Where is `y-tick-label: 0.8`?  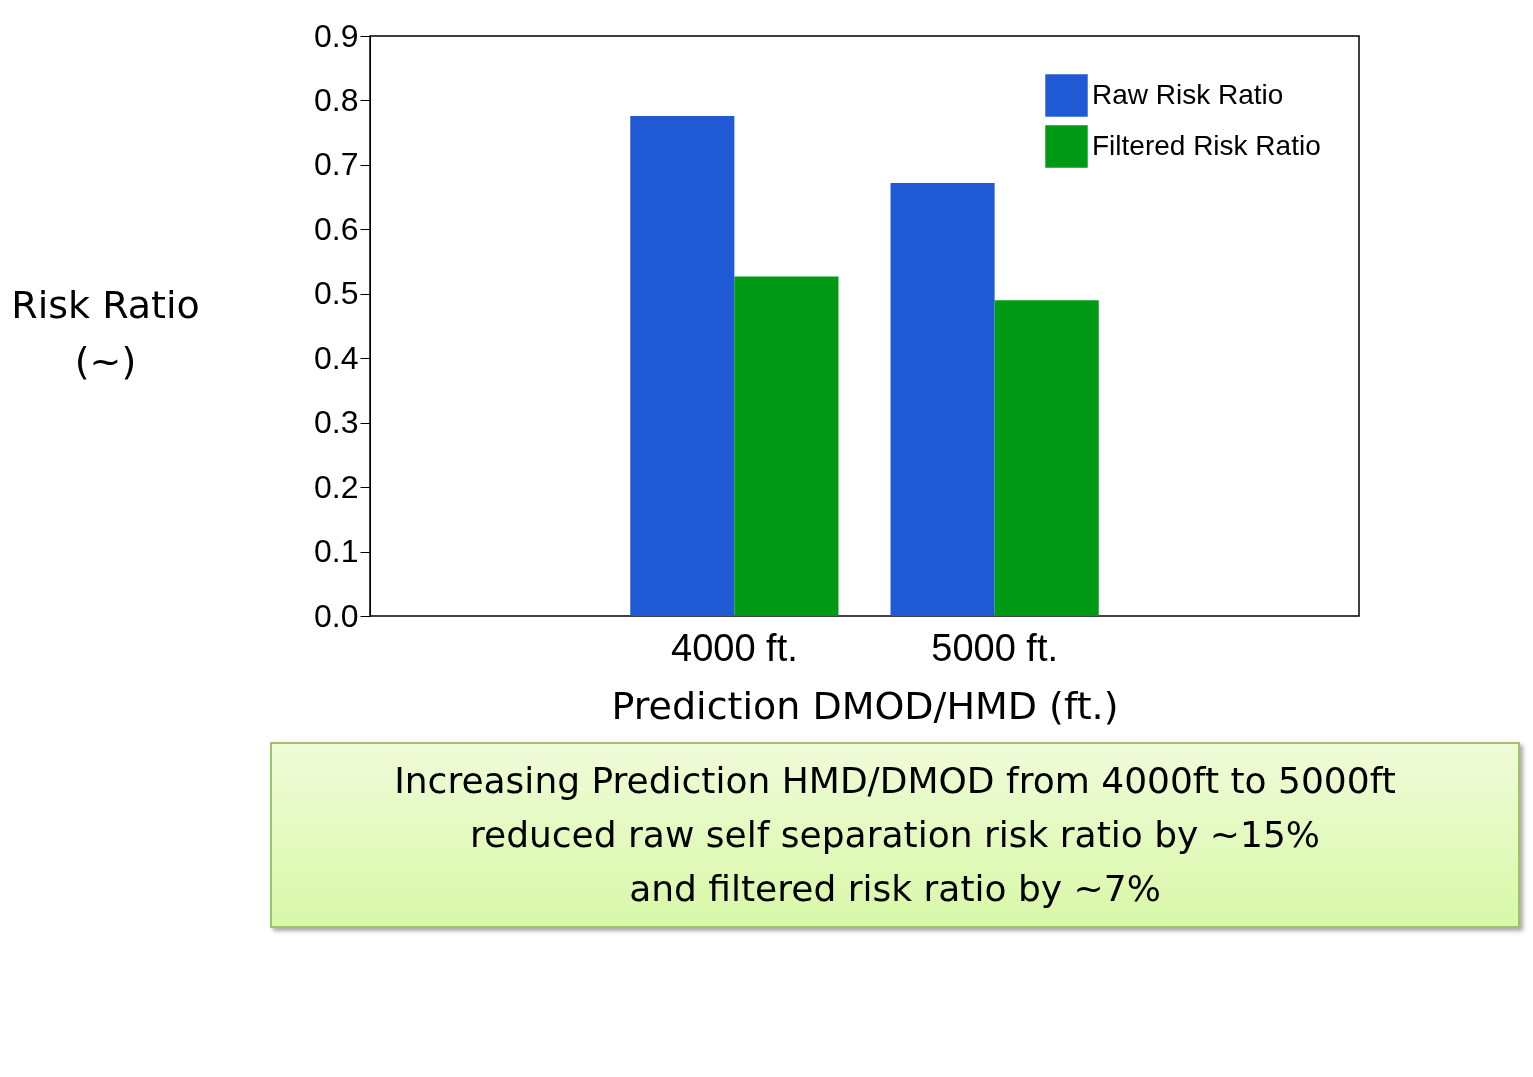 y-tick-label: 0.8 is located at coordinates (336, 99).